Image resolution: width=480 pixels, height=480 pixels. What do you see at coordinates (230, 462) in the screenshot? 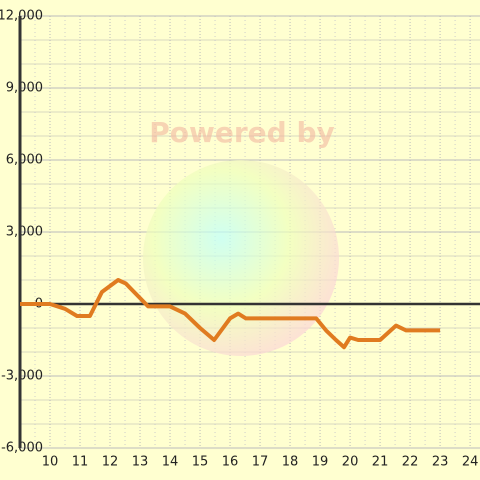
I see `x-tick-label: 16` at bounding box center [230, 462].